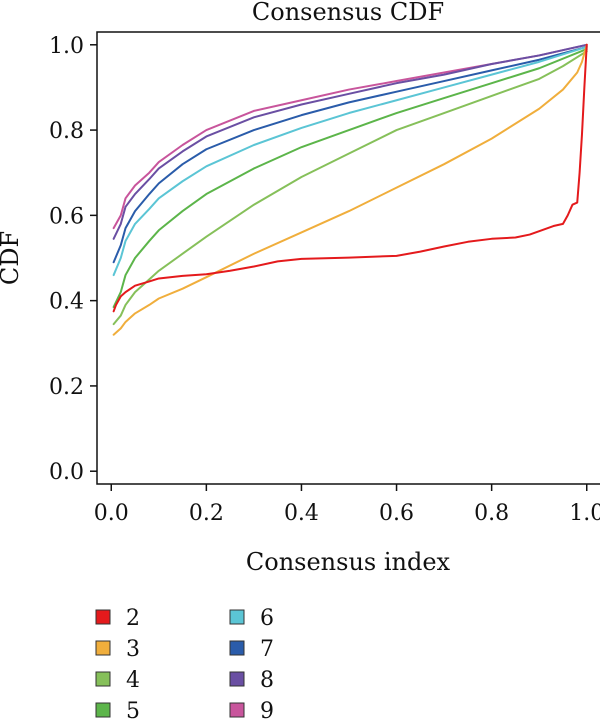 The image size is (600, 721). Describe the element at coordinates (267, 710) in the screenshot. I see `legend-label-9: 9` at that location.